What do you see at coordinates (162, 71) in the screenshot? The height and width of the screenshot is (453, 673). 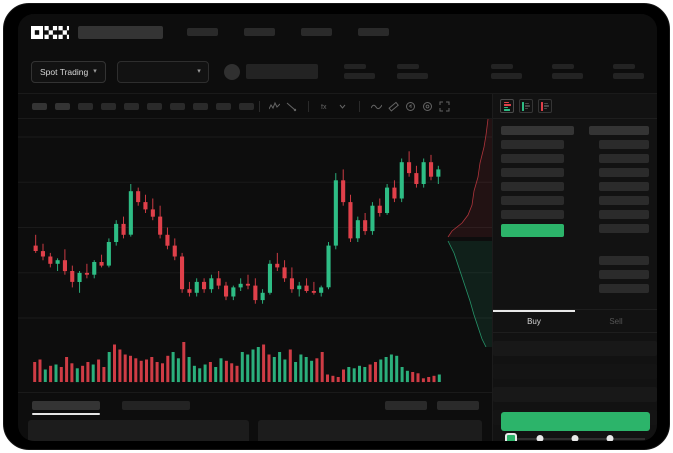 I see `pair-select: ▾` at bounding box center [162, 71].